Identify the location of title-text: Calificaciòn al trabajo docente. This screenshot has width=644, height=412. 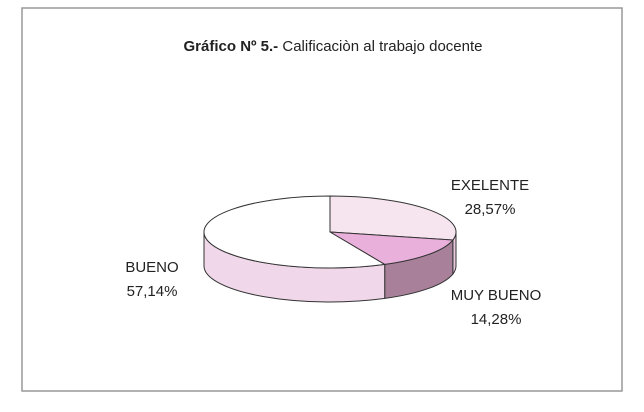
(382, 46).